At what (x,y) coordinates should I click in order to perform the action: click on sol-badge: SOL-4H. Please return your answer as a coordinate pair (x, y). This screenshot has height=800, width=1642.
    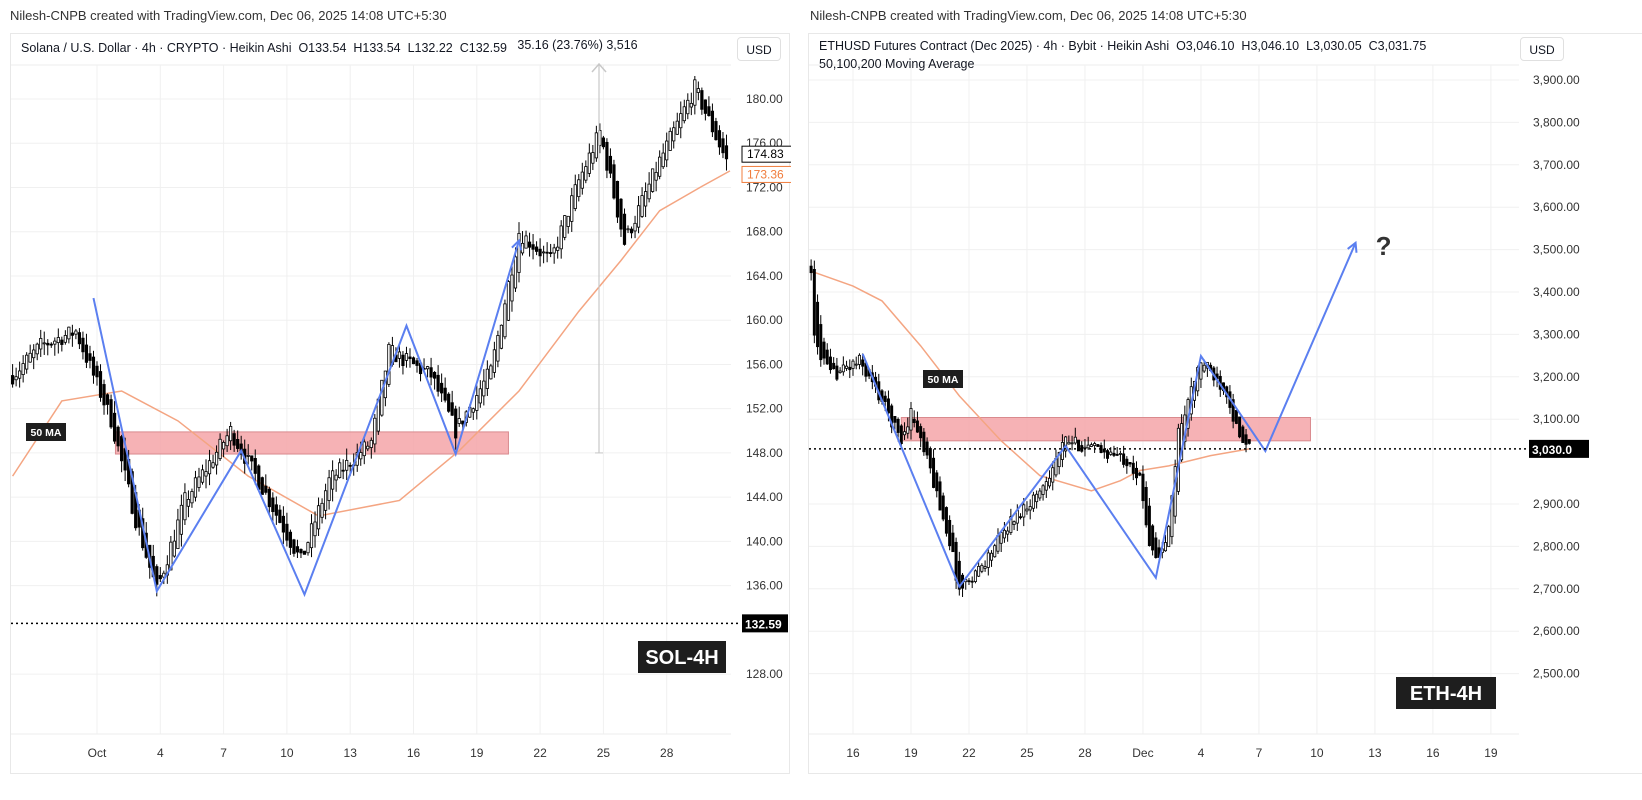
    Looking at the image, I should click on (681, 658).